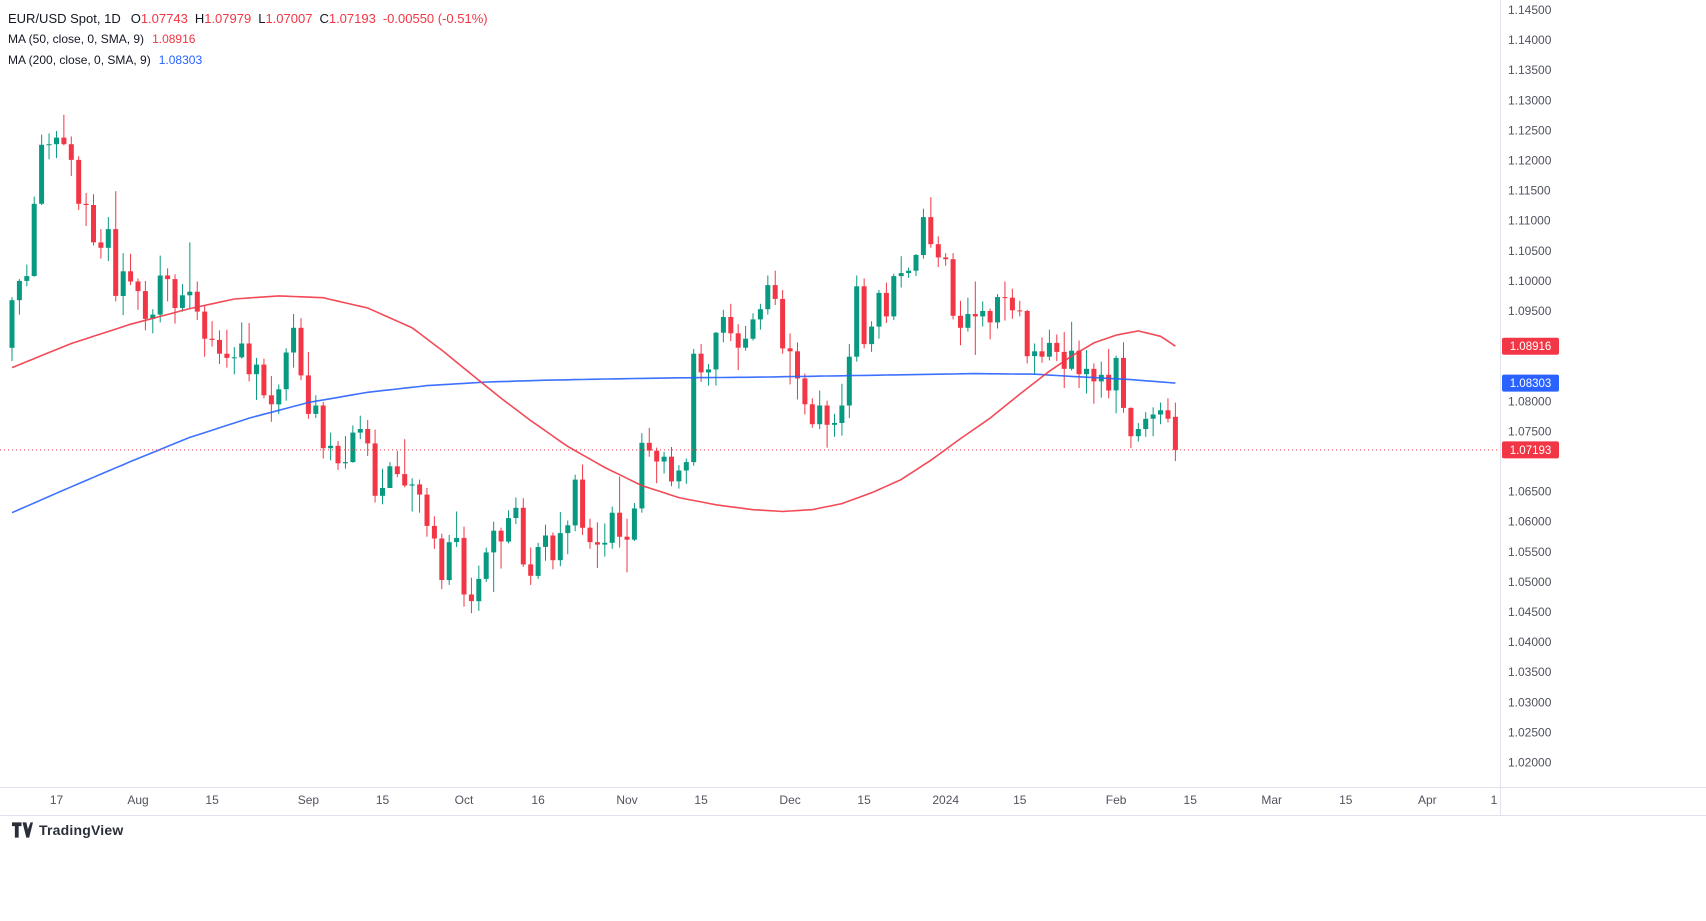 The height and width of the screenshot is (921, 1706). I want to click on high-label: H, so click(199, 18).